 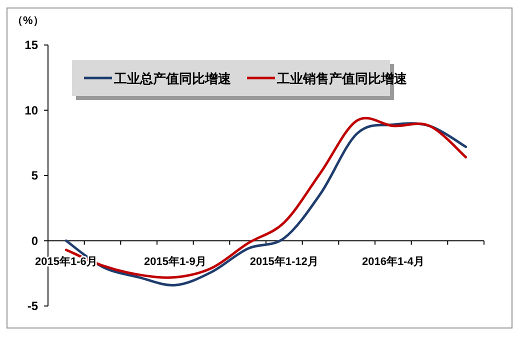 What do you see at coordinates (172, 78) in the screenshot?
I see `legend-label: 工业总产值同比增速` at bounding box center [172, 78].